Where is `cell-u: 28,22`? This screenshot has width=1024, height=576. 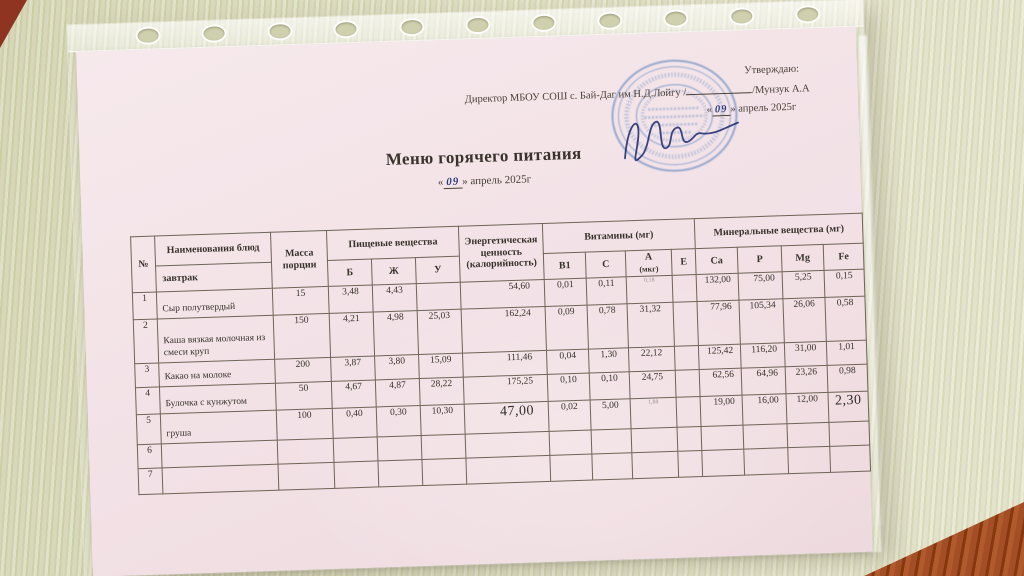
cell-u: 28,22 is located at coordinates (442, 391).